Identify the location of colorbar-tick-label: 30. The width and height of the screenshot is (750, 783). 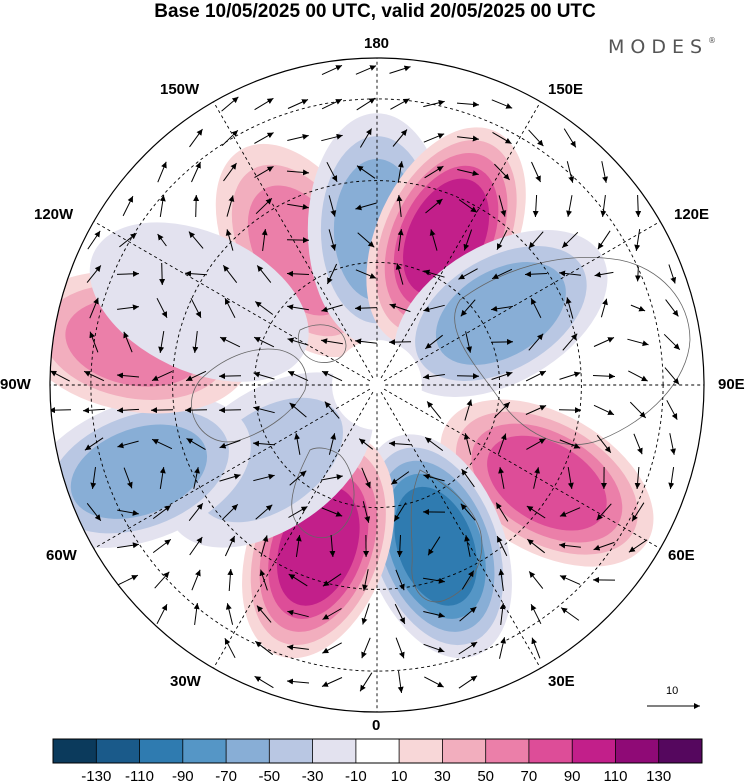
(442, 775).